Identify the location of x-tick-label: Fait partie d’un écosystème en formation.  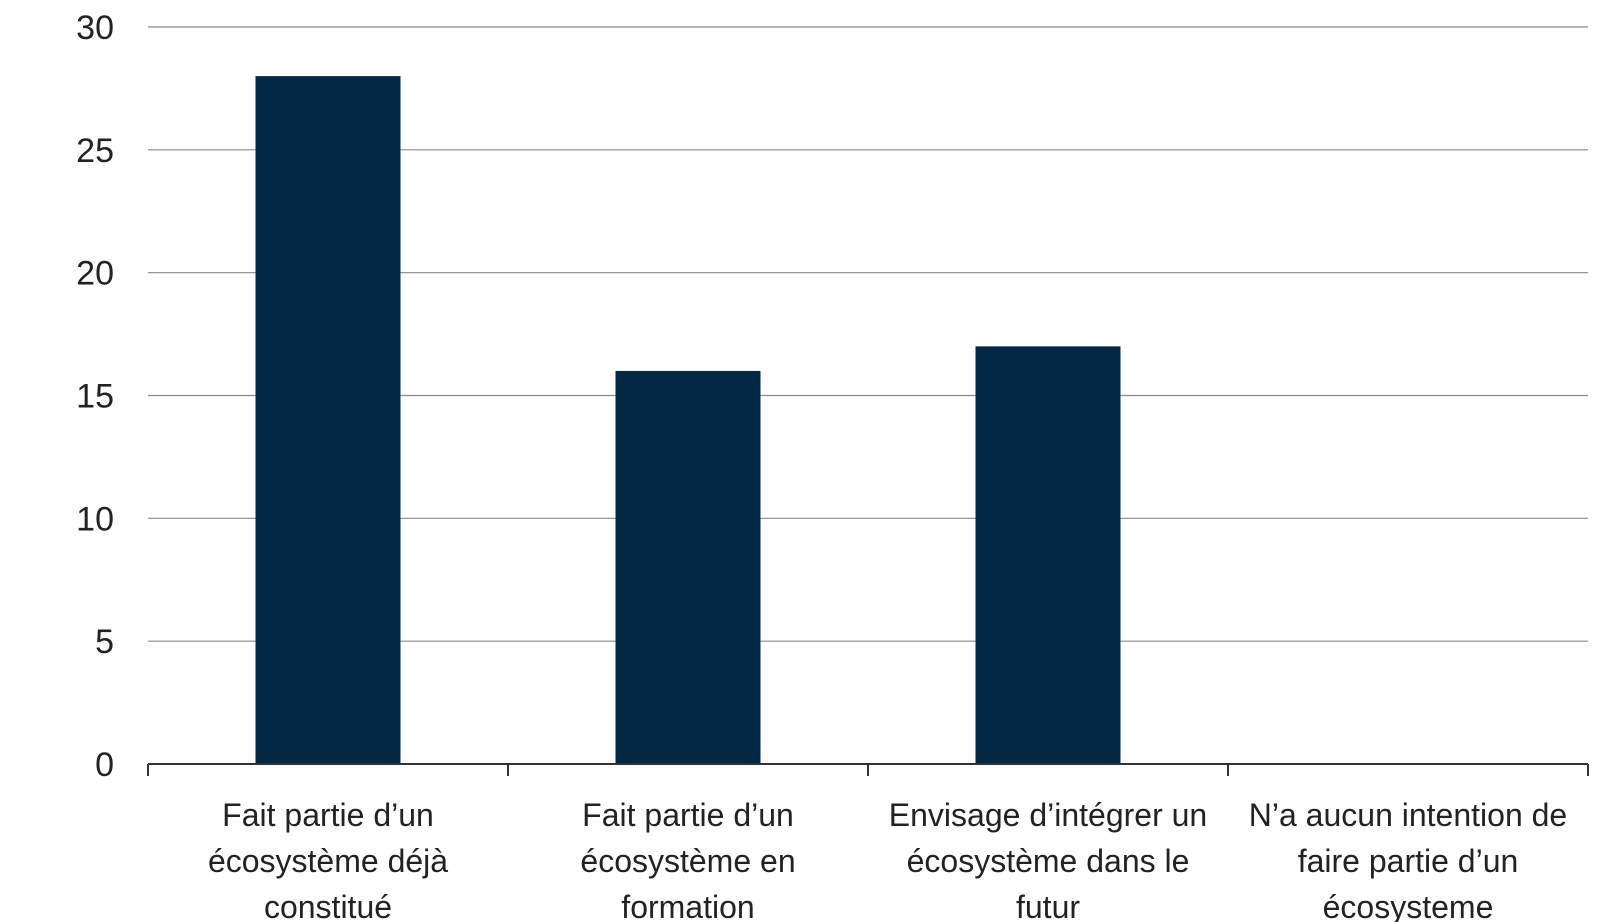
(687, 859).